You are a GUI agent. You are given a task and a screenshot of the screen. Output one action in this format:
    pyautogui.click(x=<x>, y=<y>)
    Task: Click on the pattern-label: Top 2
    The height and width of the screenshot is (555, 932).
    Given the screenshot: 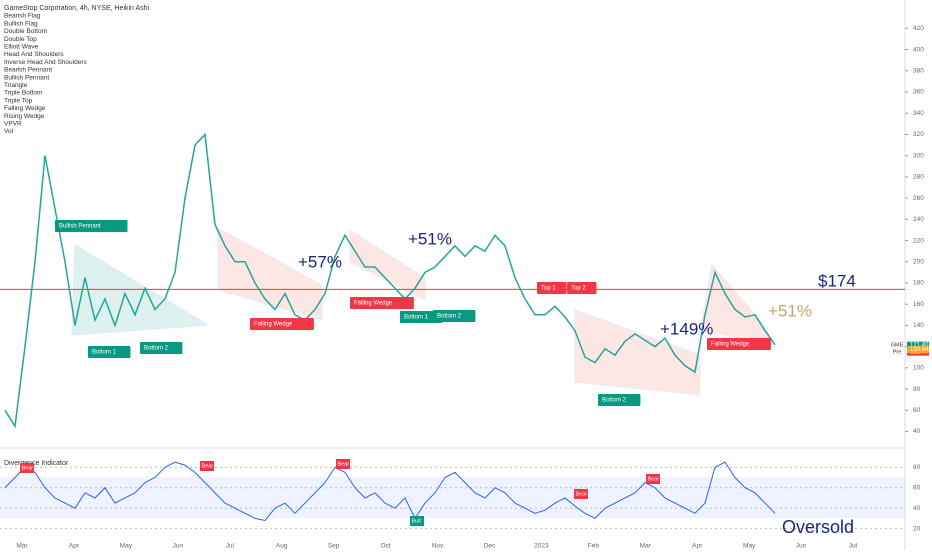 What is the action you would take?
    pyautogui.click(x=578, y=289)
    